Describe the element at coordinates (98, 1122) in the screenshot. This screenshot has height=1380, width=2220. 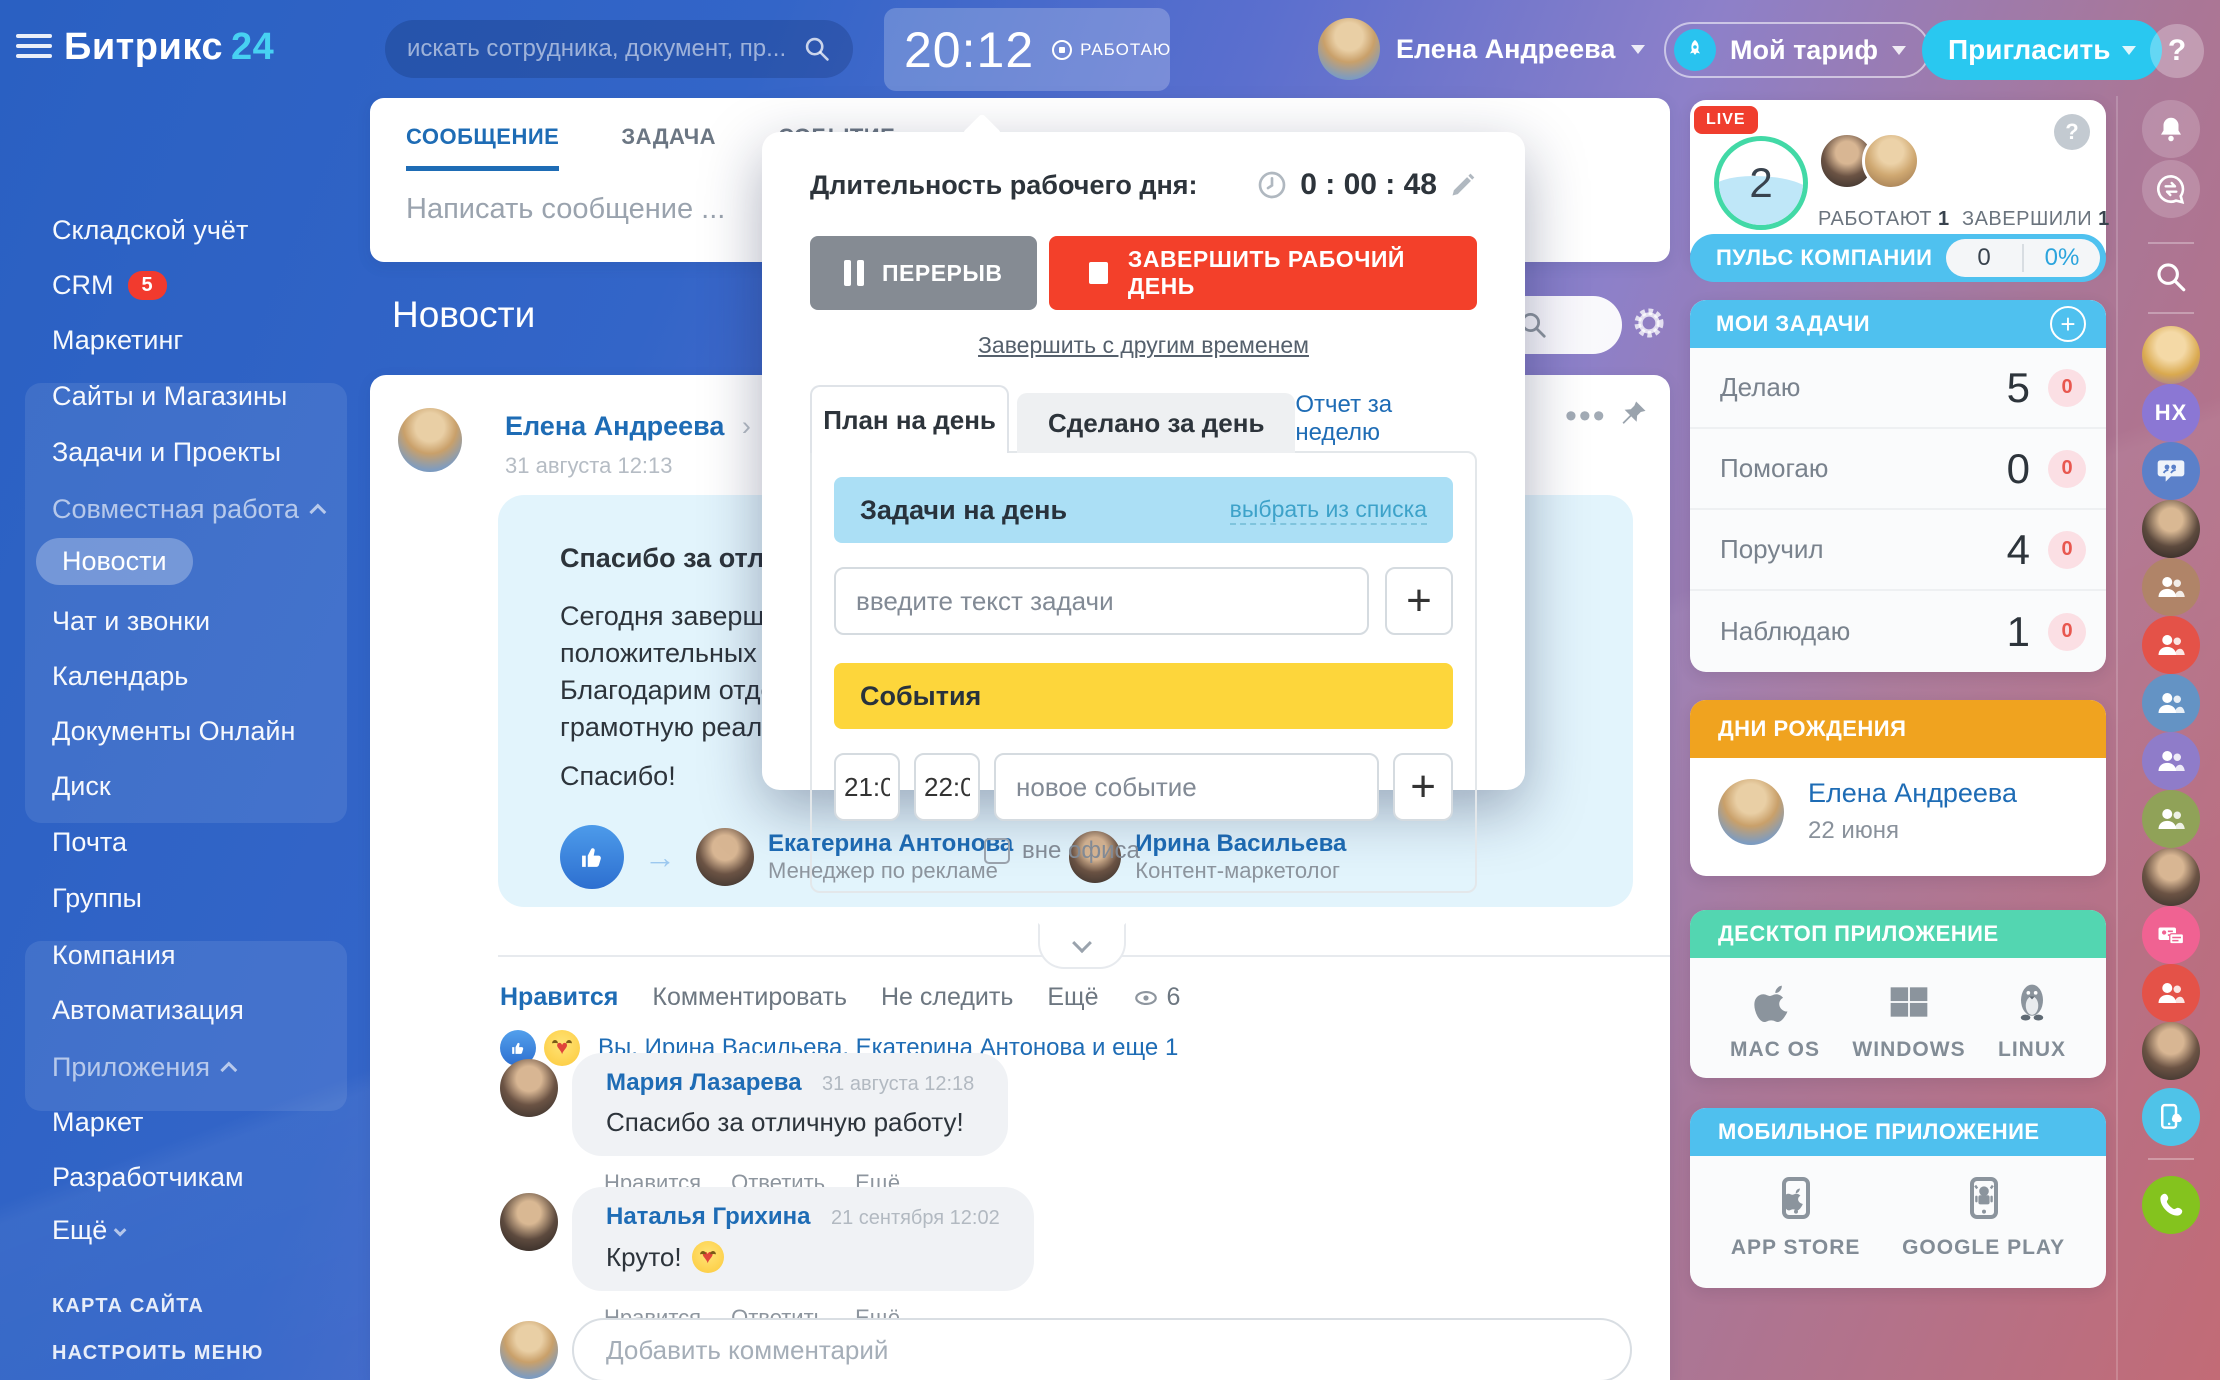
I see `sidebar-item-market: Маркет` at that location.